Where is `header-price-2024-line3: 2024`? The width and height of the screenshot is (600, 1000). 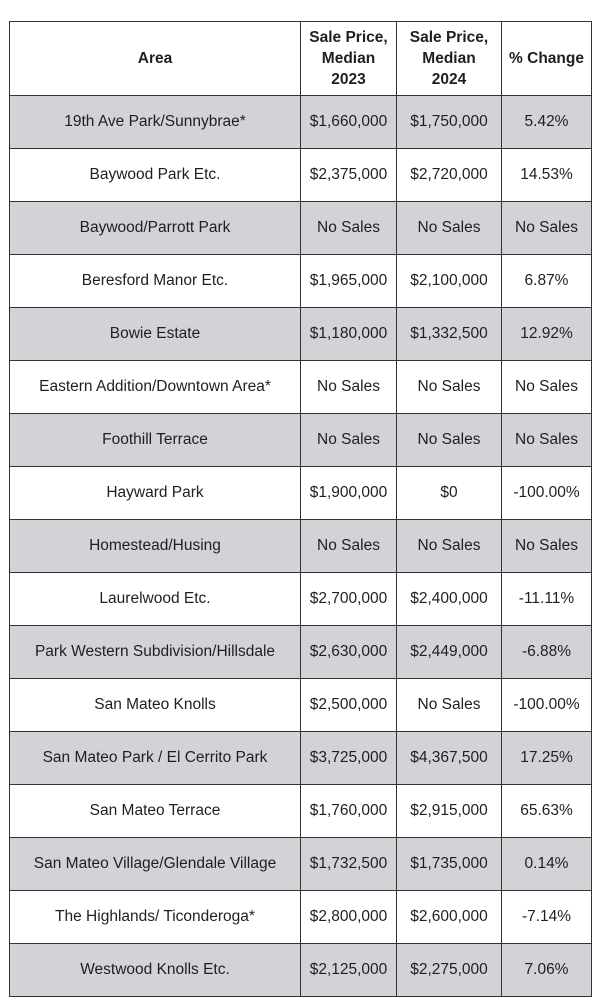
header-price-2024-line3: 2024 is located at coordinates (449, 79).